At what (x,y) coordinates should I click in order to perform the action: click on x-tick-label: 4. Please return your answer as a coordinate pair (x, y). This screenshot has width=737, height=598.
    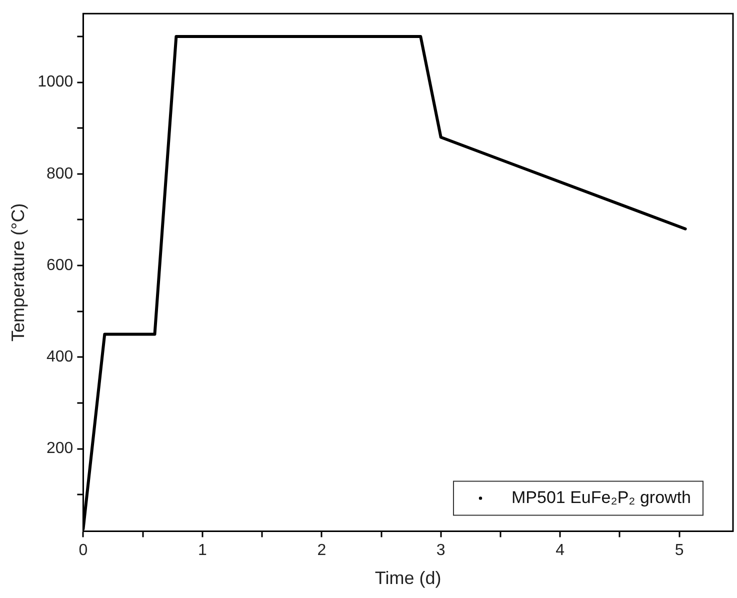
    Looking at the image, I should click on (560, 551).